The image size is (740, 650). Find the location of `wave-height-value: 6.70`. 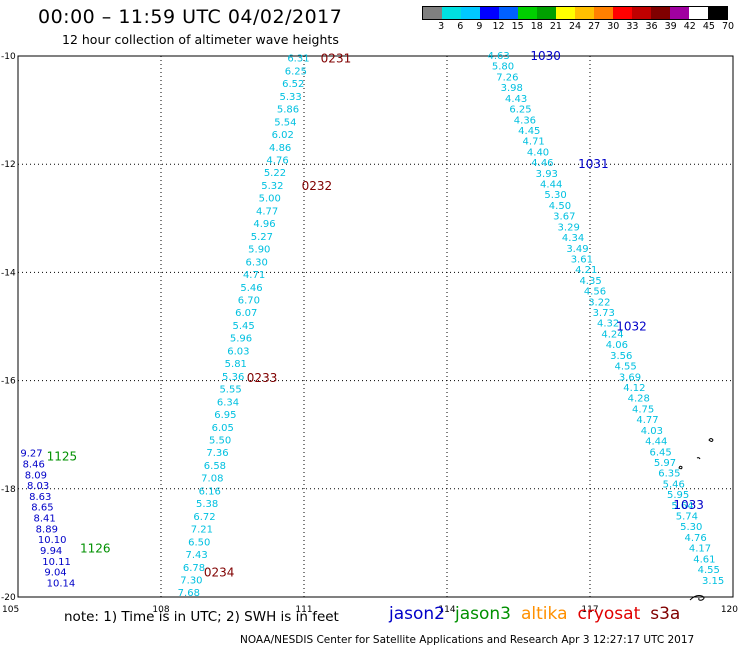

wave-height-value: 6.70 is located at coordinates (249, 301).